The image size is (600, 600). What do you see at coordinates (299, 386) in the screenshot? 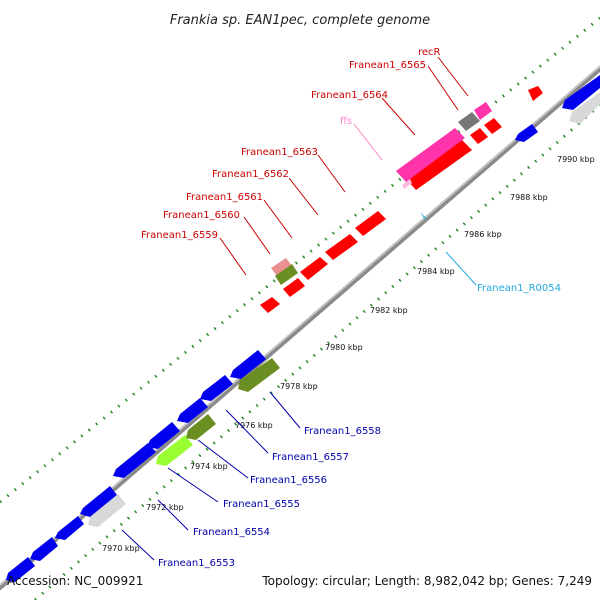
I see `tick-label: 7978 kbp` at bounding box center [299, 386].